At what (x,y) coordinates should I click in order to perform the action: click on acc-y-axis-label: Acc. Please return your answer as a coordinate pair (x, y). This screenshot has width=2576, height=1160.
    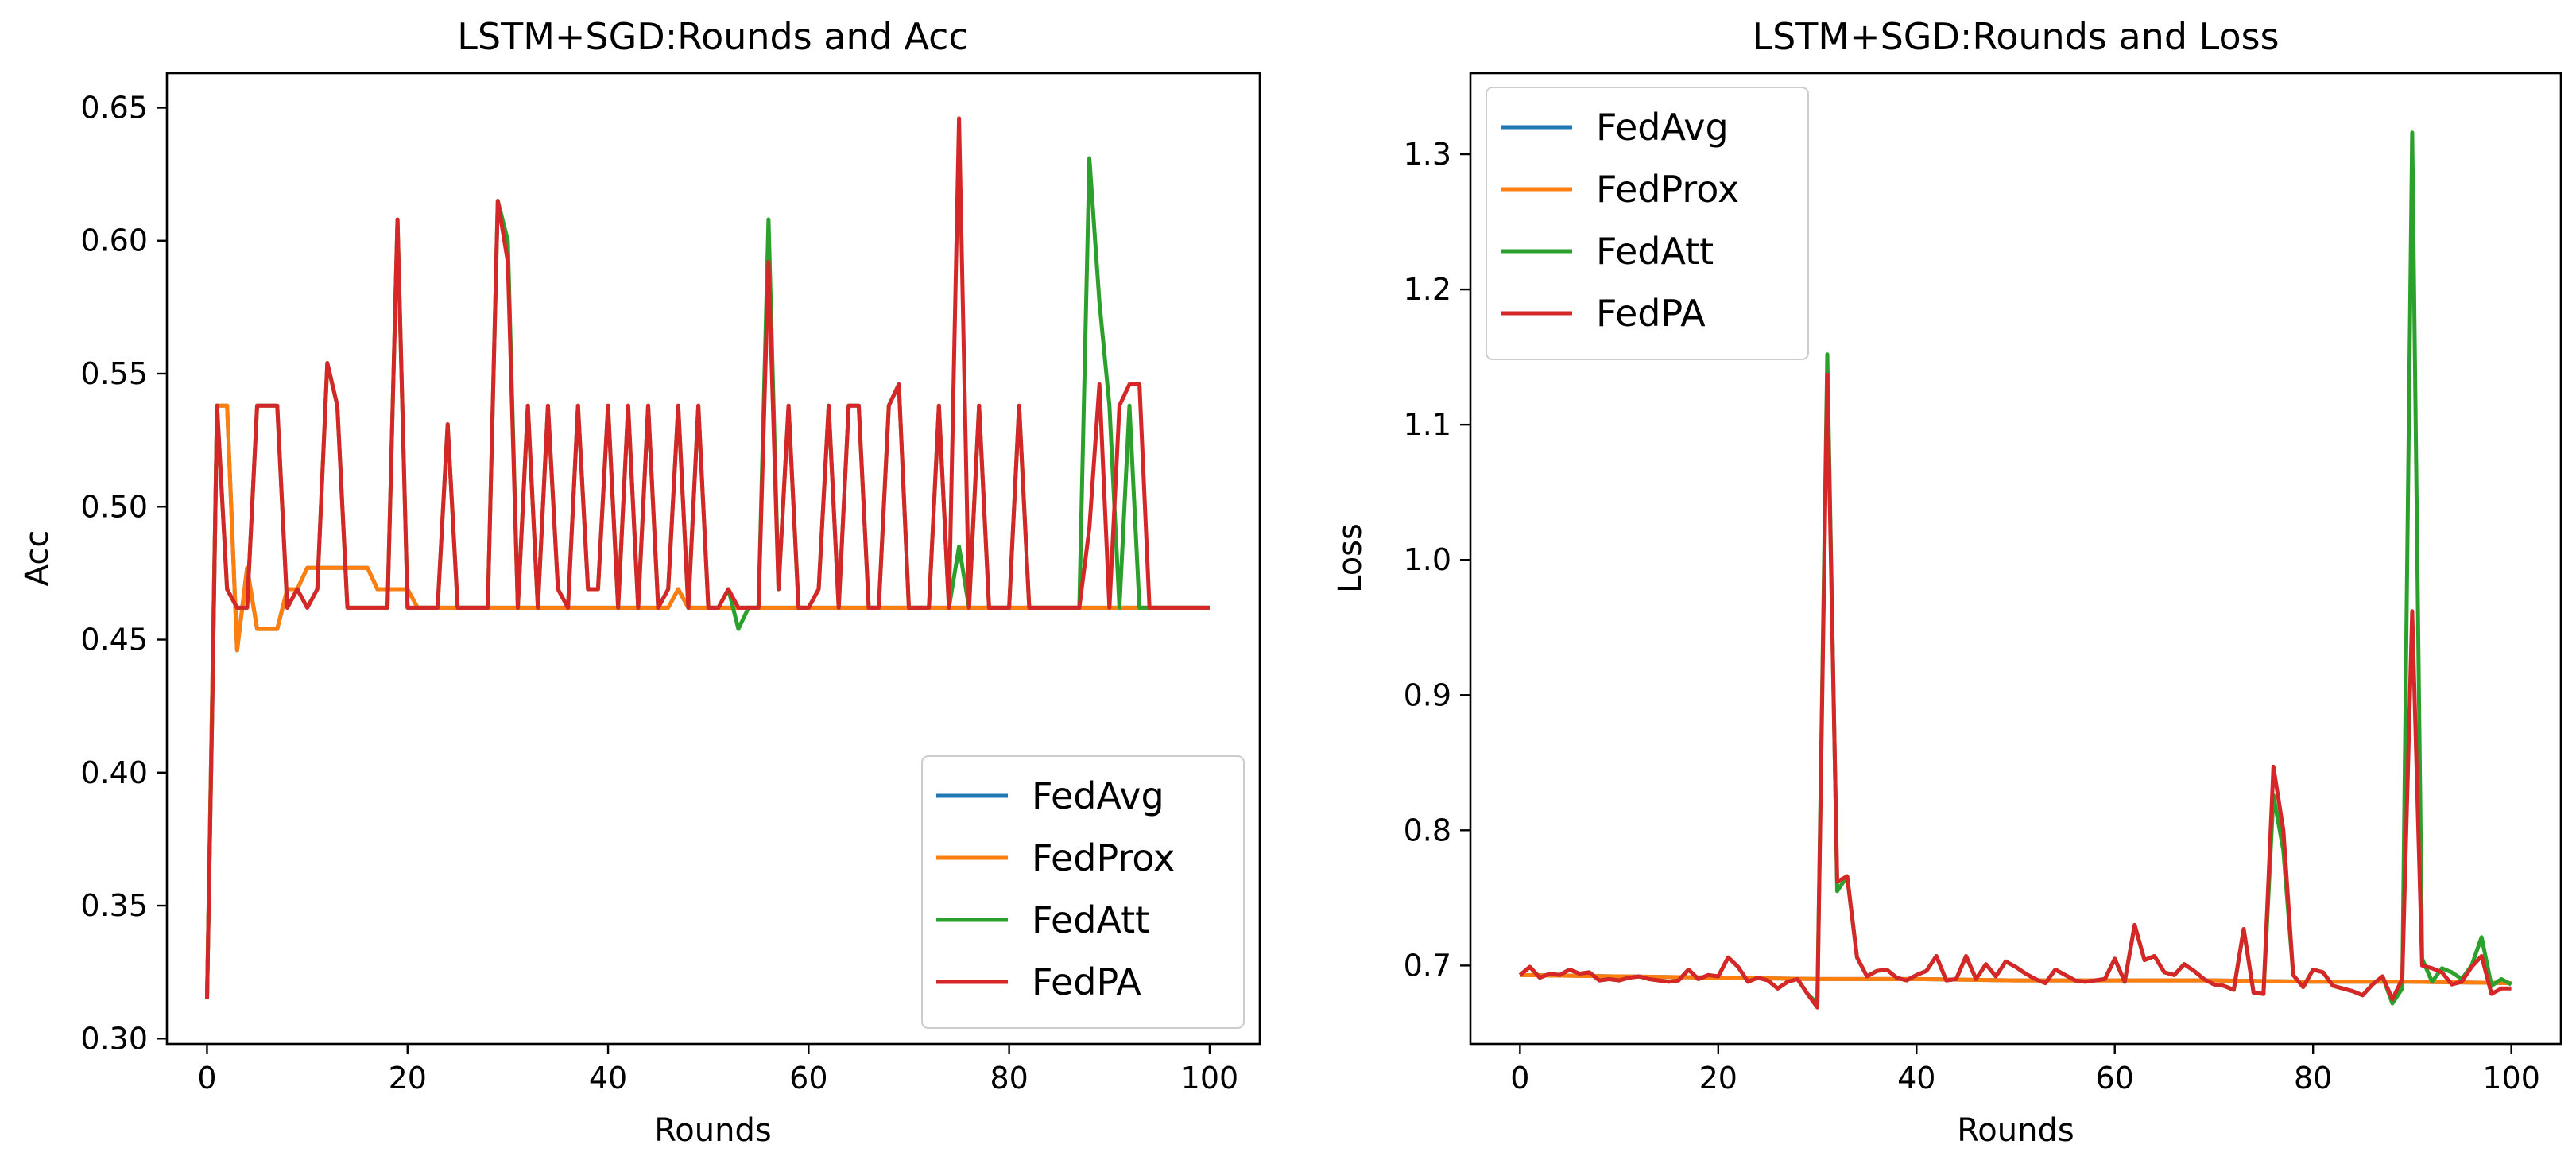
    Looking at the image, I should click on (37, 558).